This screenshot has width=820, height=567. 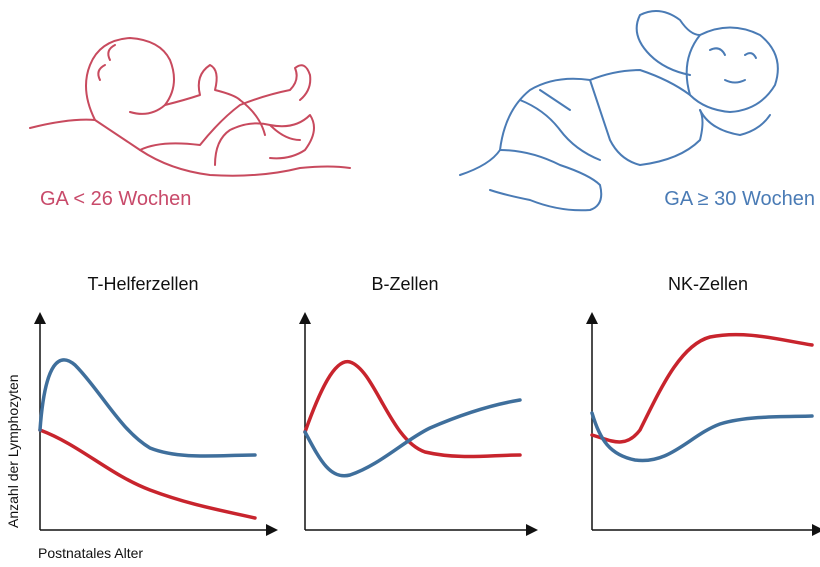 What do you see at coordinates (90, 553) in the screenshot?
I see `x-axis-label: Postnatales Alter` at bounding box center [90, 553].